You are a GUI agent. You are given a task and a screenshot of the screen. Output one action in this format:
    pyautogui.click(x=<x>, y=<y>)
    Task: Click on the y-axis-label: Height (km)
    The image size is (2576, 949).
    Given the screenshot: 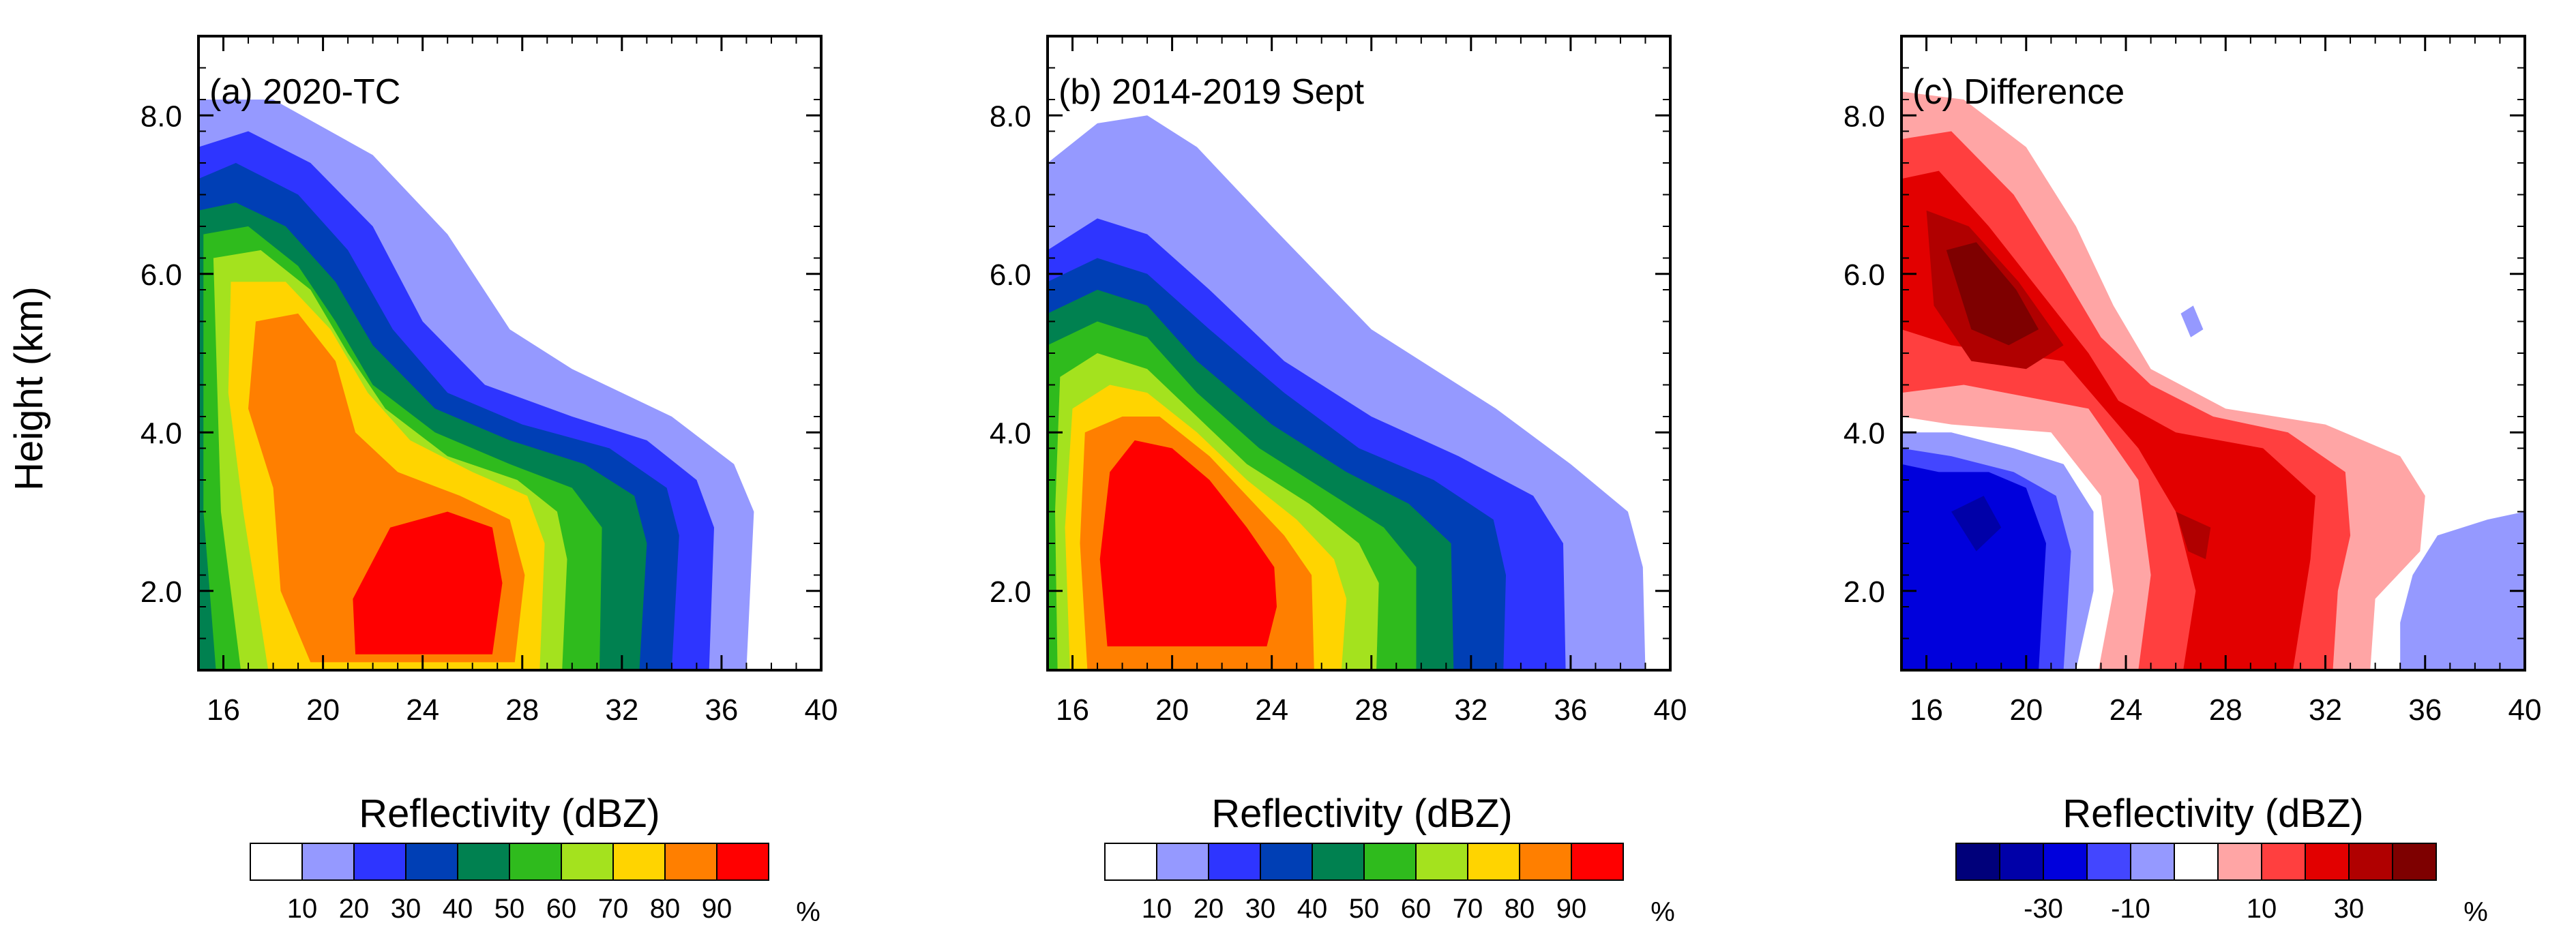 What is the action you would take?
    pyautogui.click(x=29, y=388)
    